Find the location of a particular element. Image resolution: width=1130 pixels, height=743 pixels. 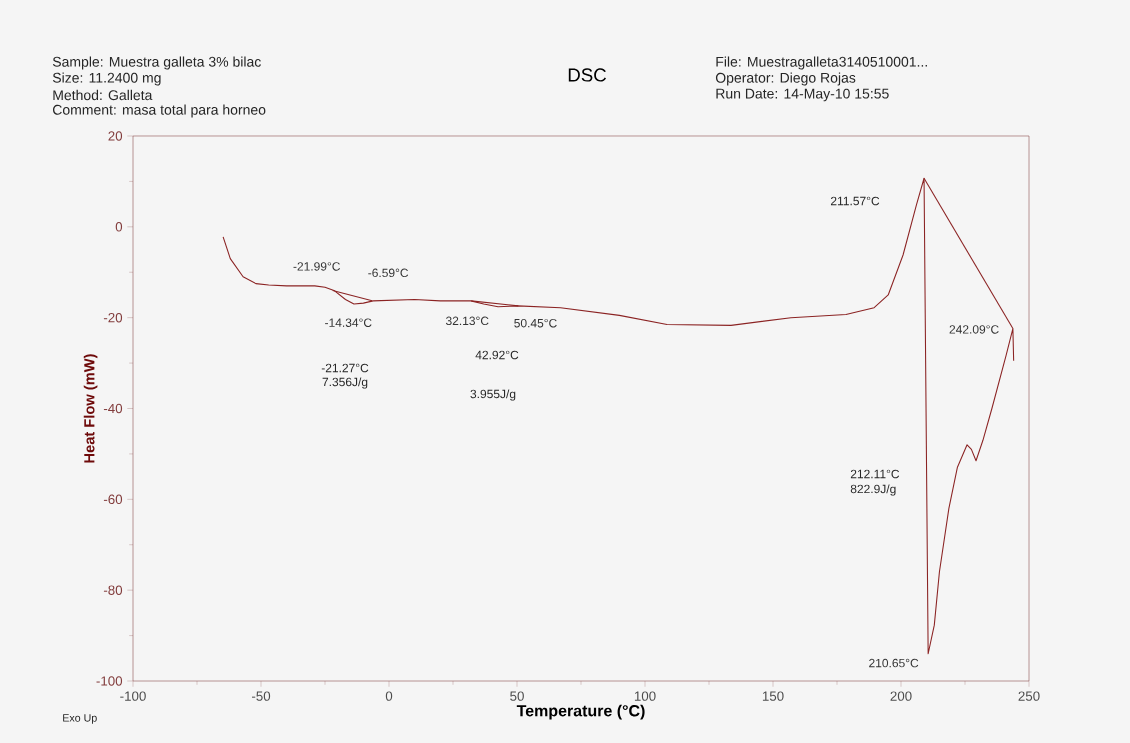

y-tick-label: 20 is located at coordinates (115, 136).